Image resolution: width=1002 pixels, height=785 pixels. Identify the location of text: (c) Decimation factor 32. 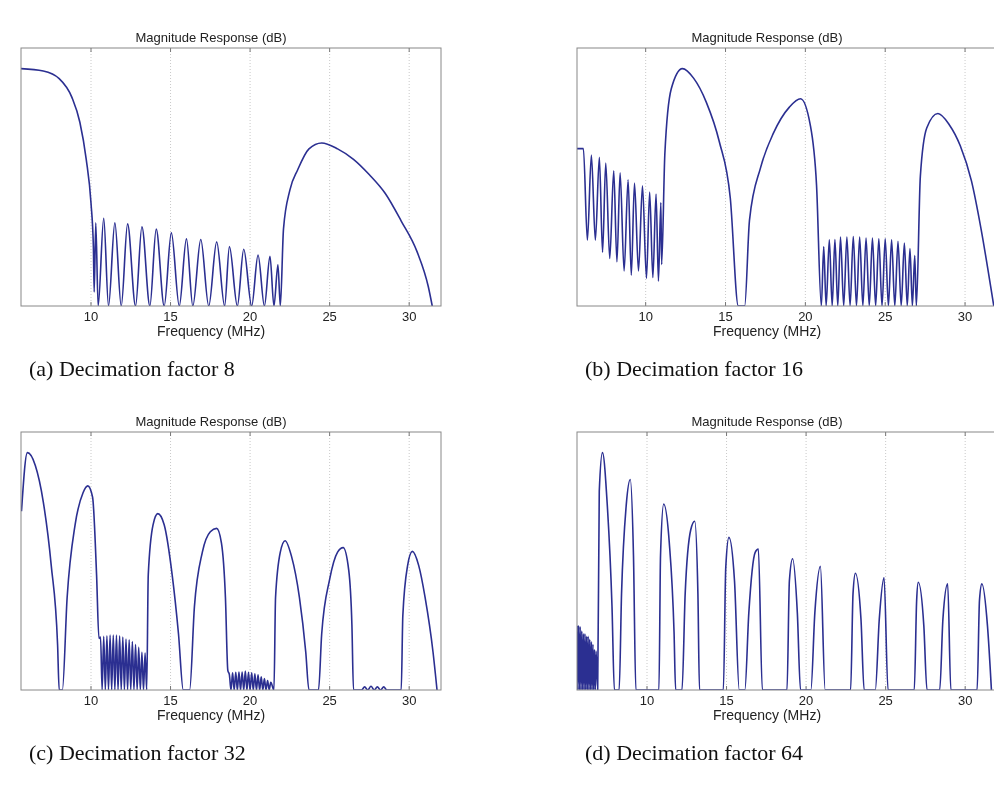
(137, 752).